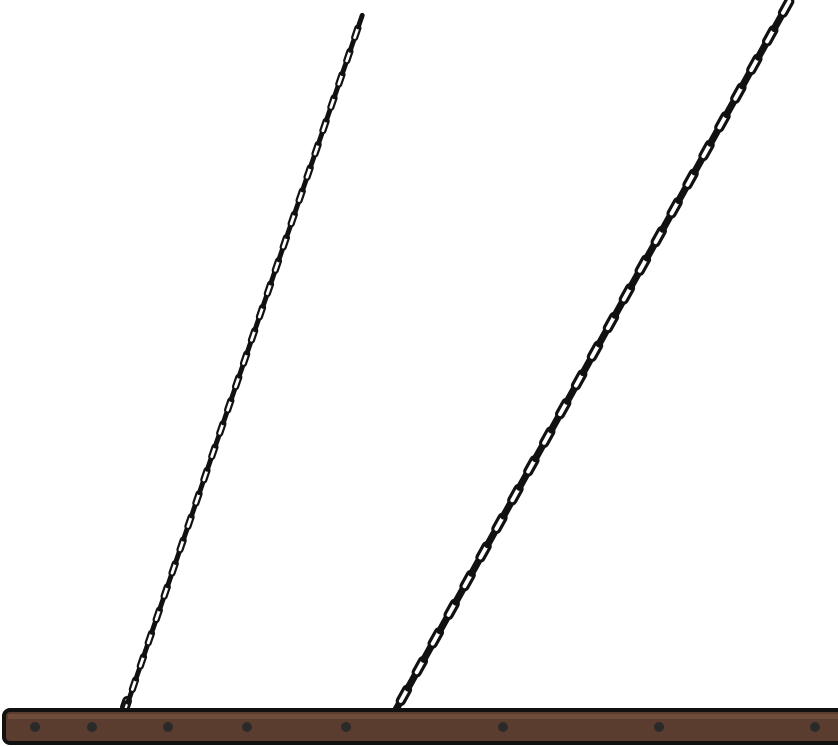 This screenshot has height=747, width=838. What do you see at coordinates (423, 716) in the screenshot?
I see `beam-highlight` at bounding box center [423, 716].